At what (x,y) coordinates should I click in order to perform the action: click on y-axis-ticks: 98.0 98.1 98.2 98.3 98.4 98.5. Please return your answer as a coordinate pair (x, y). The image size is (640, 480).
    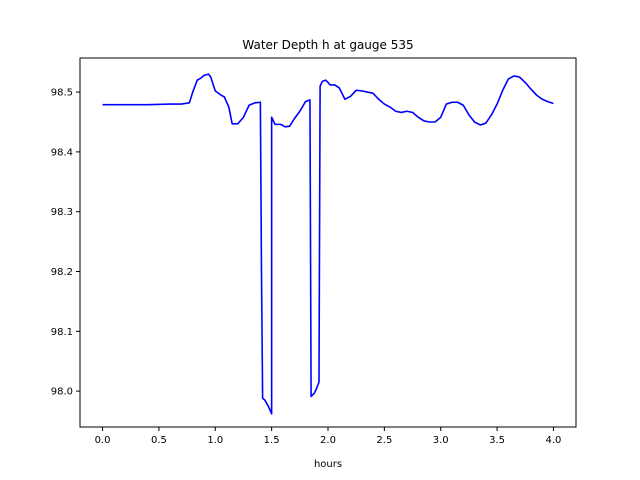
    Looking at the image, I should click on (65, 243).